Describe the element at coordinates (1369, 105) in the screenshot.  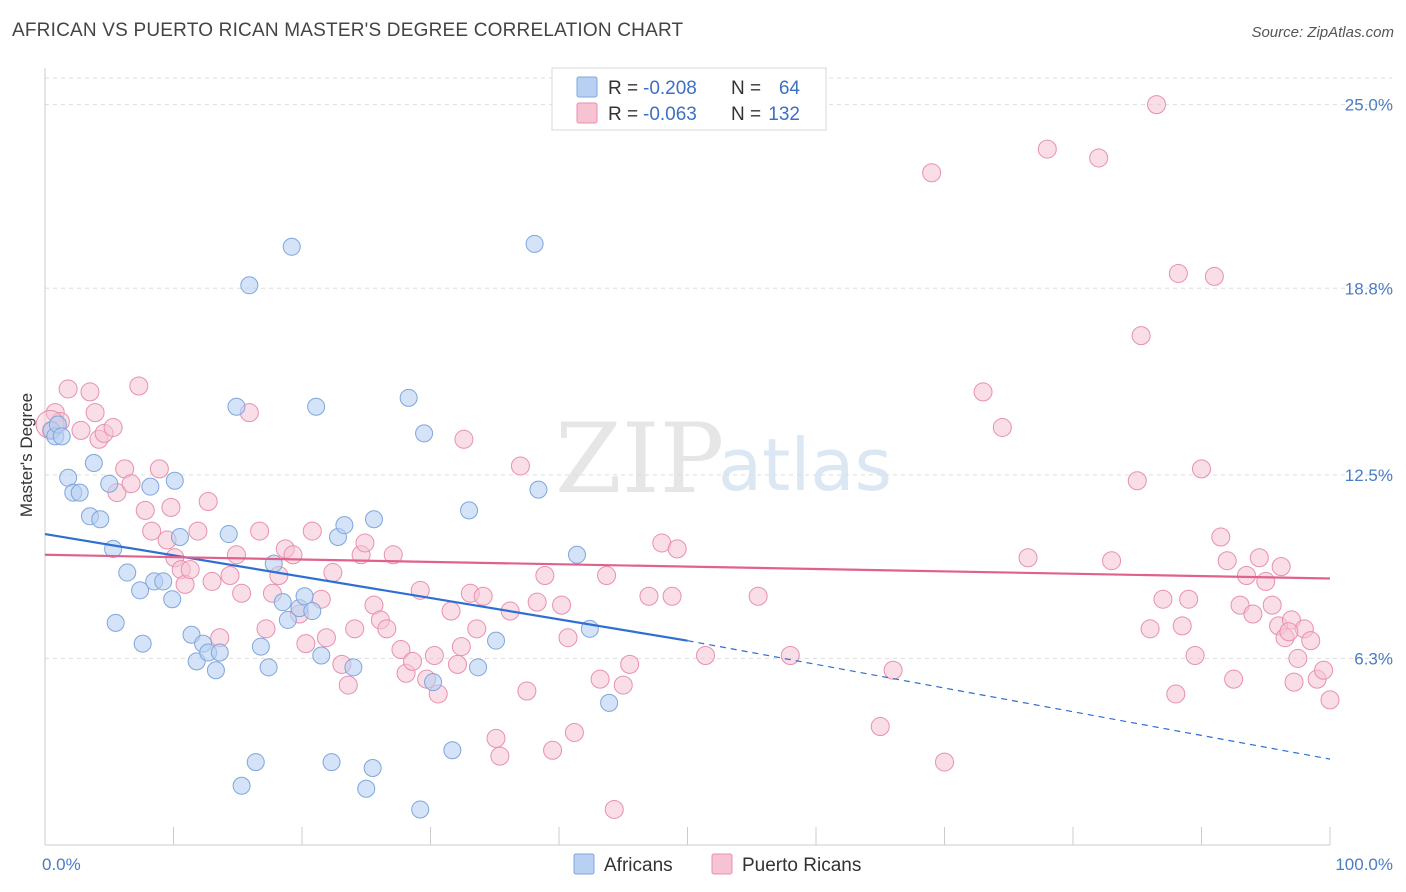
I see `y-tick-label: 25.0%` at that location.